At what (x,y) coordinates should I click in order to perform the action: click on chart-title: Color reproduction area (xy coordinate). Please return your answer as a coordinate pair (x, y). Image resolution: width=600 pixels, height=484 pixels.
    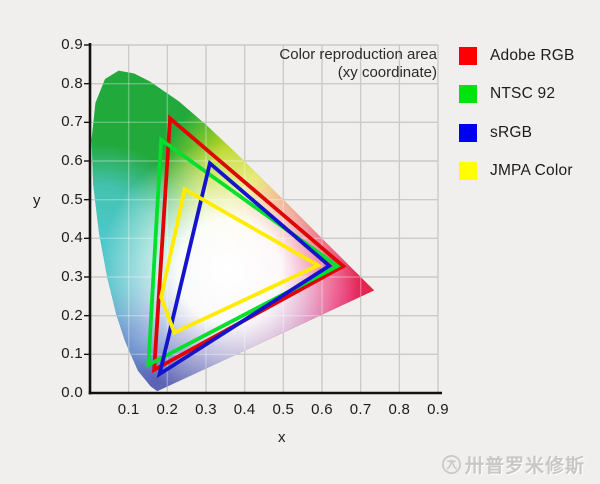
    Looking at the image, I should click on (358, 64).